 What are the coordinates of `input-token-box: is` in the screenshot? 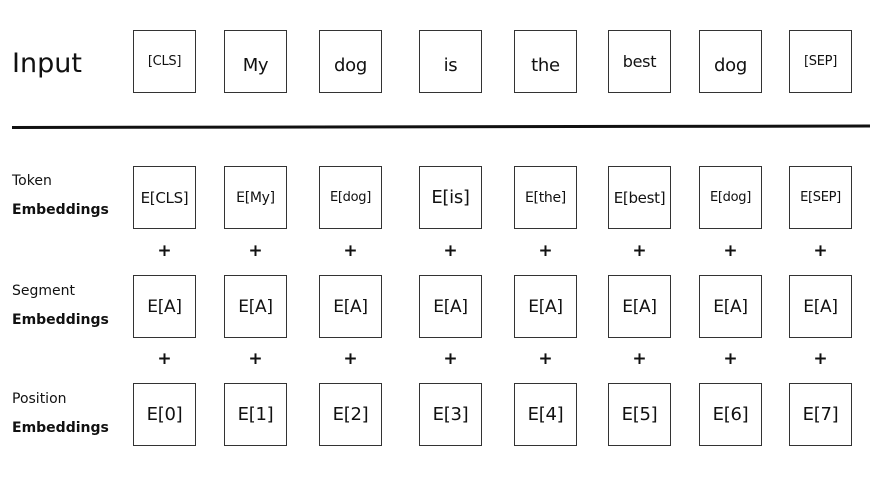 It's located at (450, 61).